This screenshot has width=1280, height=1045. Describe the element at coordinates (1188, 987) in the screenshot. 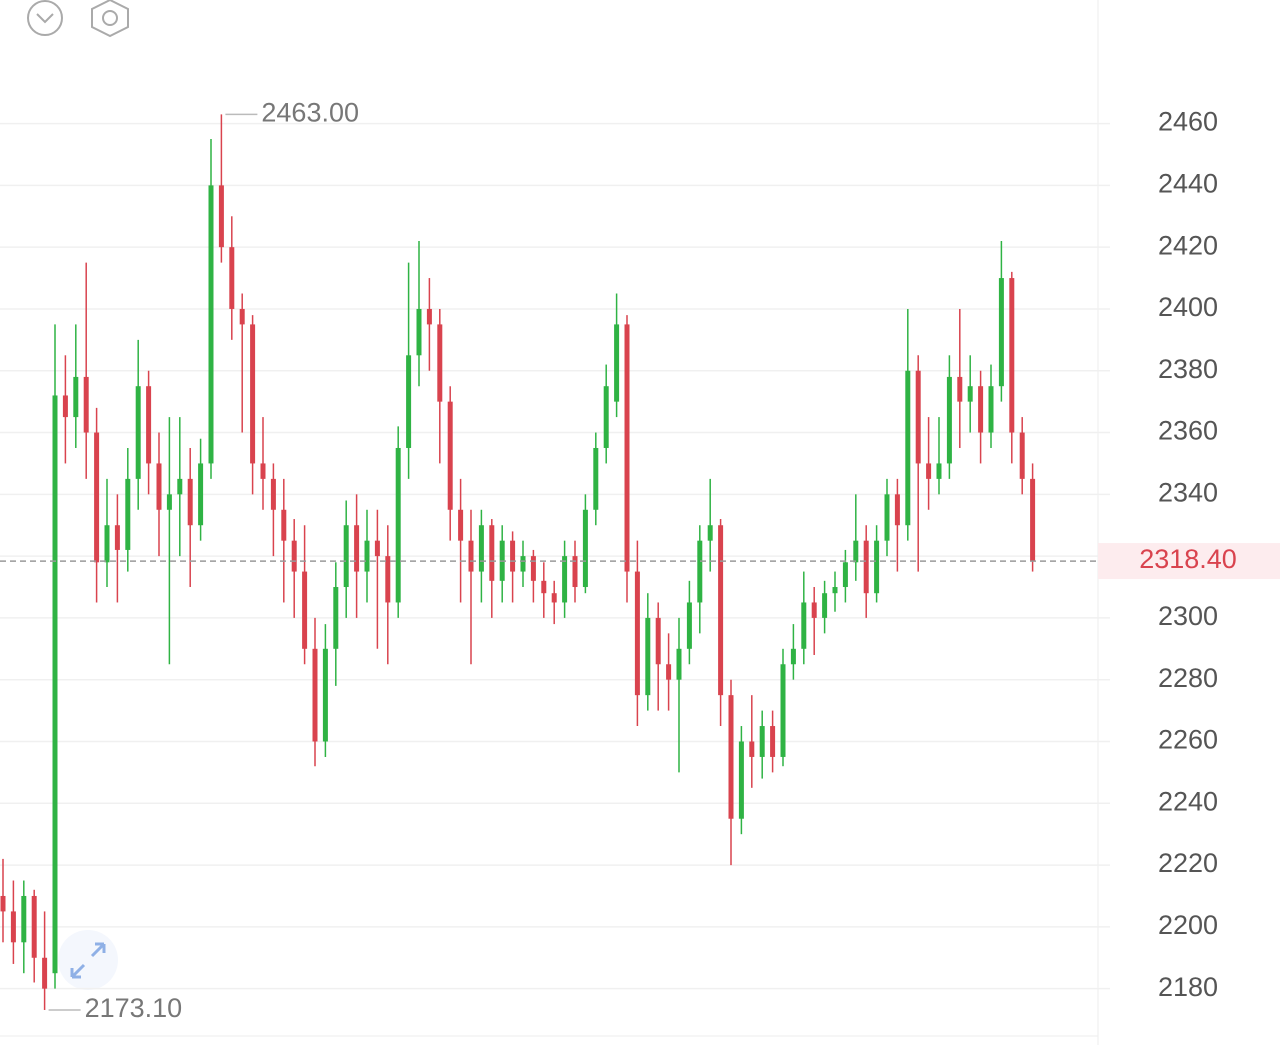

I see `y-tick-label: 2180` at that location.